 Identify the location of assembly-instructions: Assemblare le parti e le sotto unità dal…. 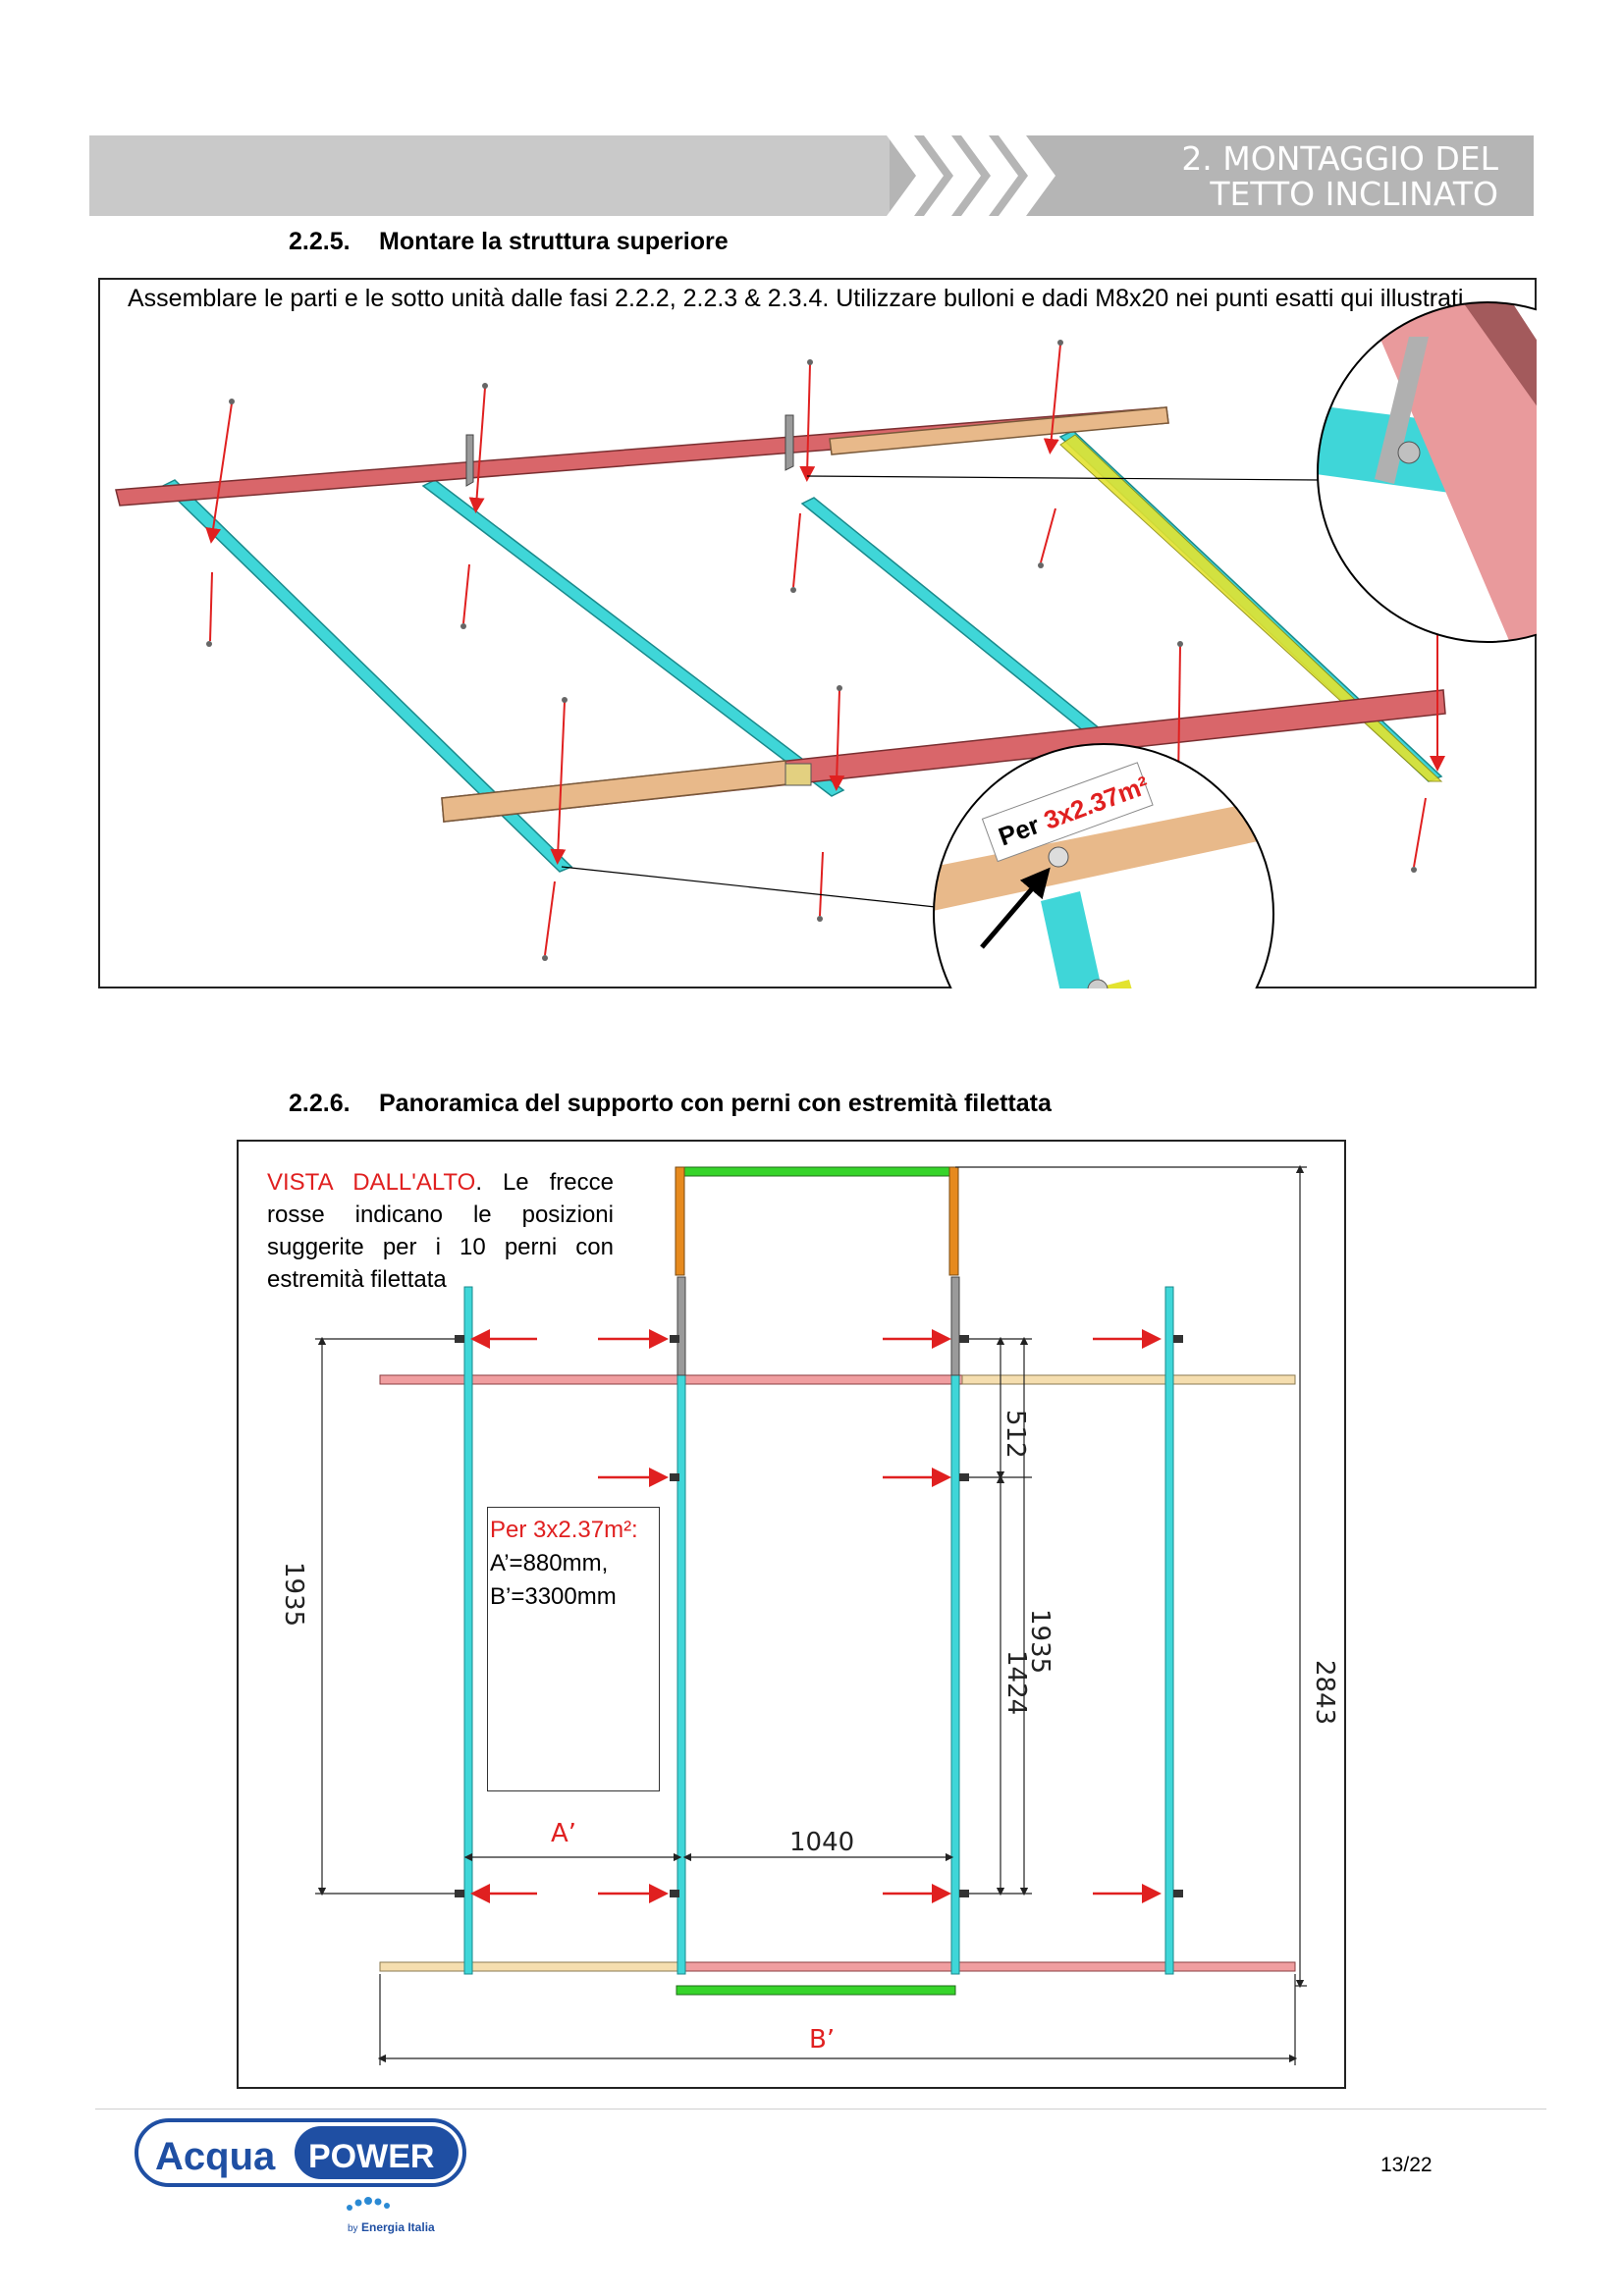
(796, 299).